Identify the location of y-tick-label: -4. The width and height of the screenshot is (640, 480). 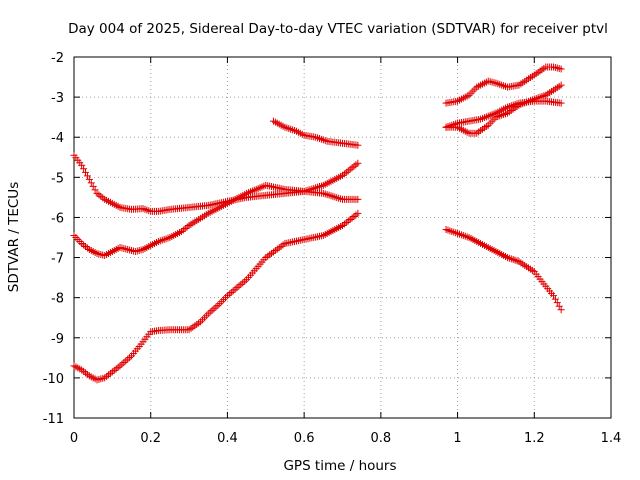
(57, 138).